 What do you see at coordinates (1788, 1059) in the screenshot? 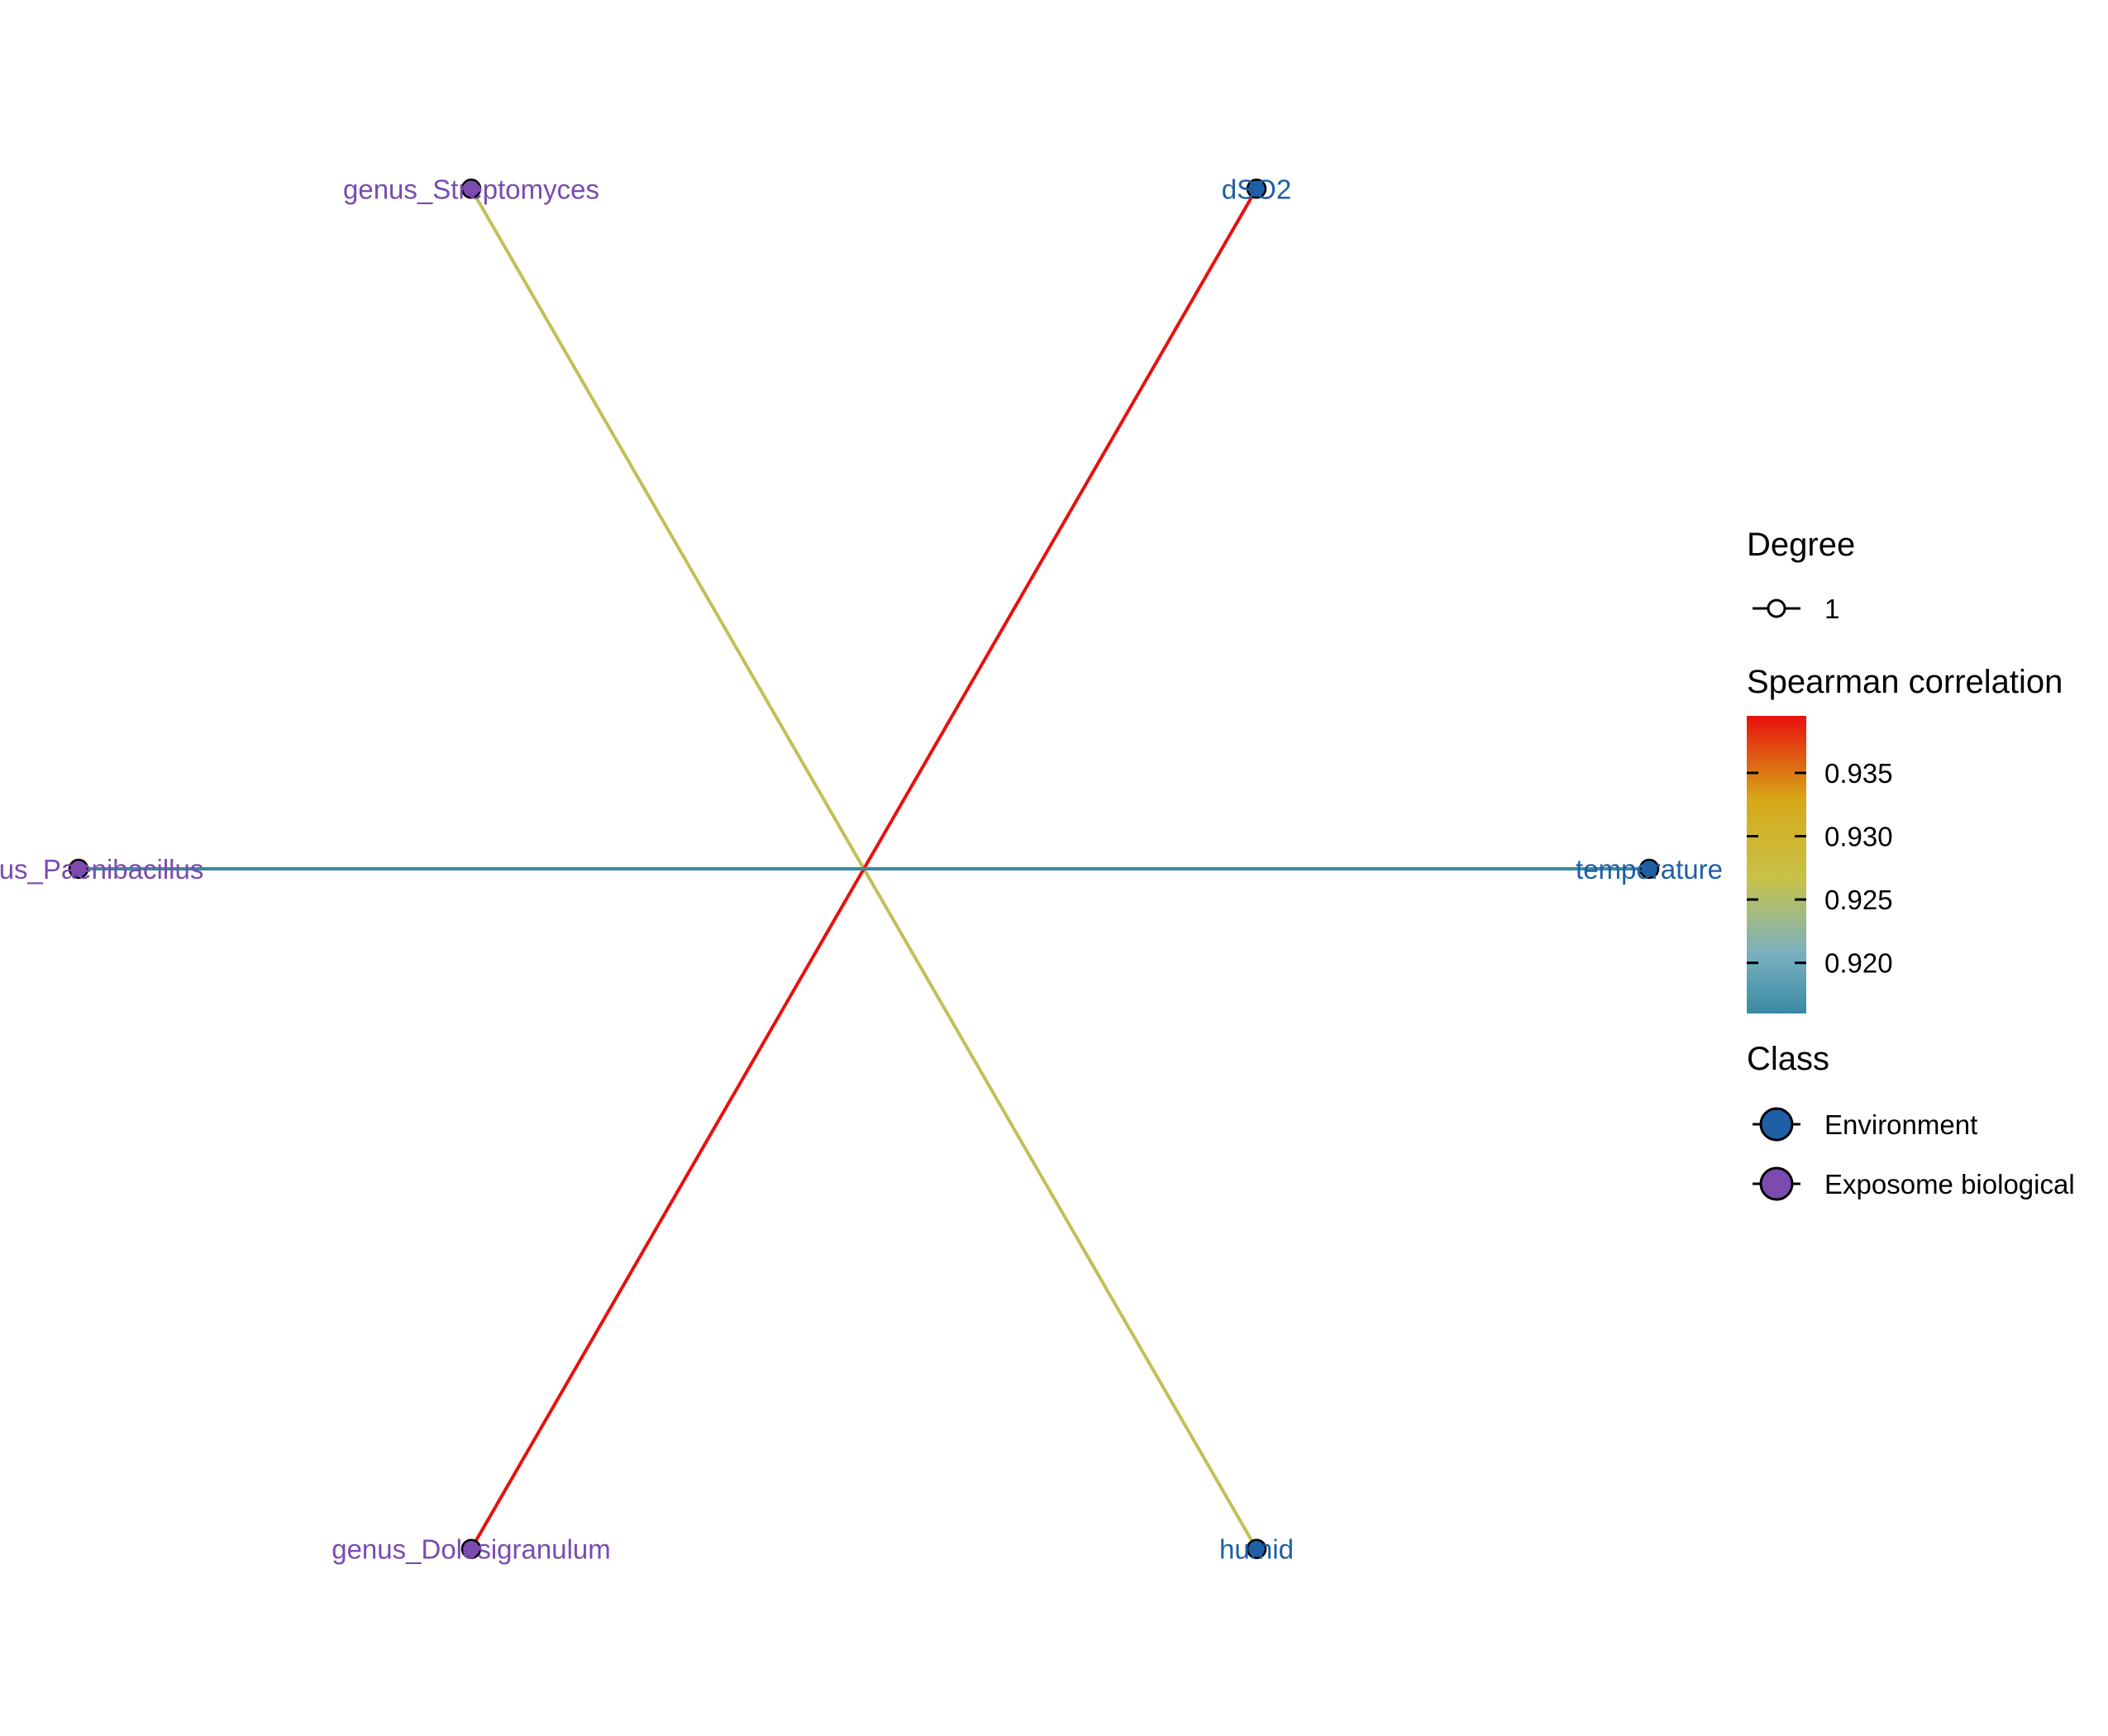
I see `legend-class-title: Class` at bounding box center [1788, 1059].